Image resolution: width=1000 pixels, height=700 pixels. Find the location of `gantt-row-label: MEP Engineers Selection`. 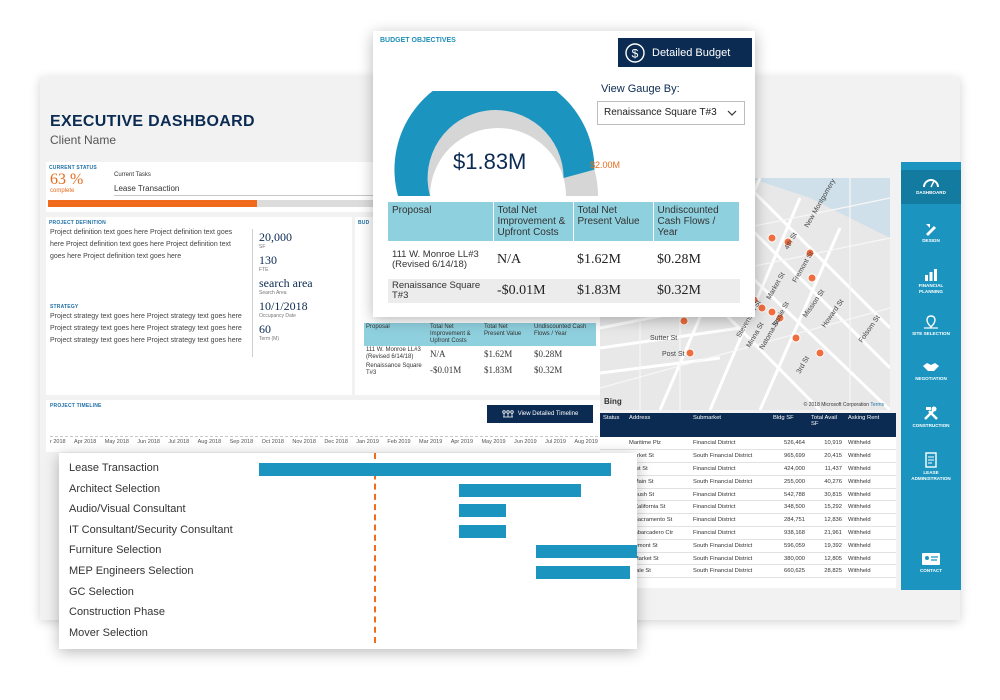

gantt-row-label: MEP Engineers Selection is located at coordinates (131, 571).